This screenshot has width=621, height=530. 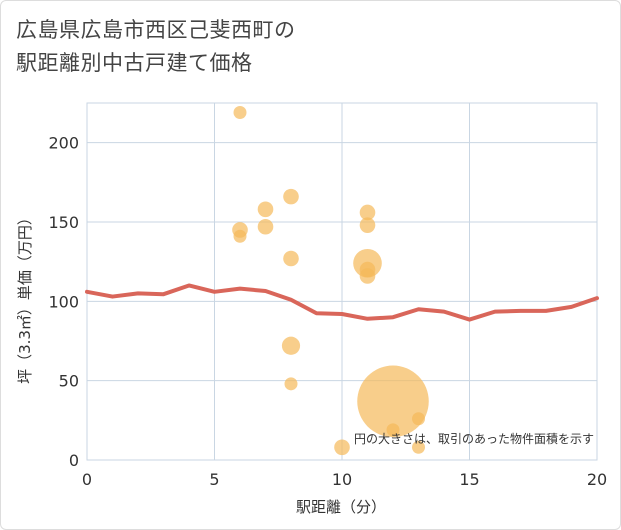 What do you see at coordinates (25, 297) in the screenshot?
I see `y-axis-label: 坪（3.3㎡）単価（万円）` at bounding box center [25, 297].